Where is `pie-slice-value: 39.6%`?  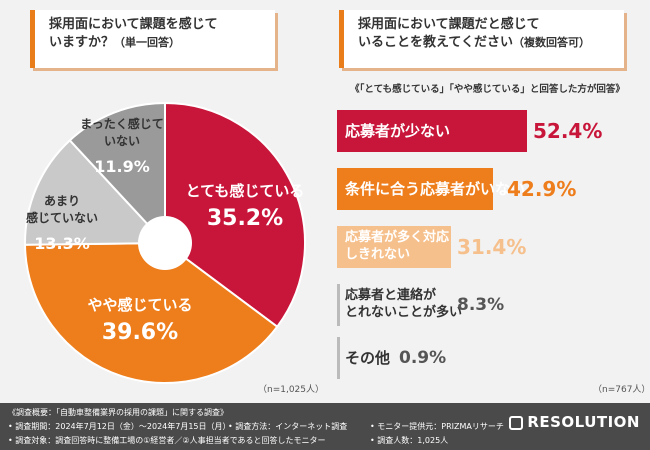 pie-slice-value: 39.6% is located at coordinates (140, 332).